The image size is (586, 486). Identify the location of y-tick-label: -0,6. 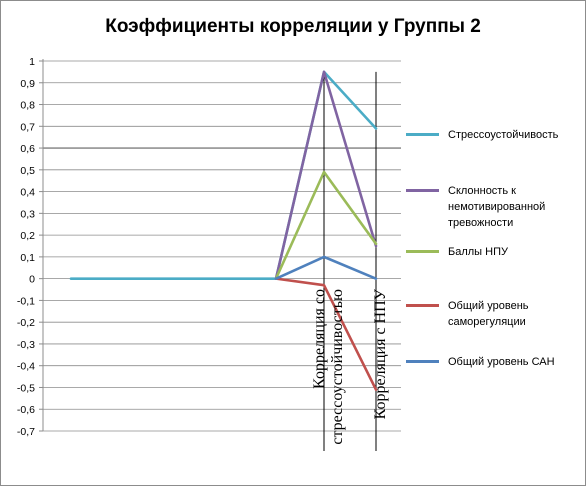
(26, 410).